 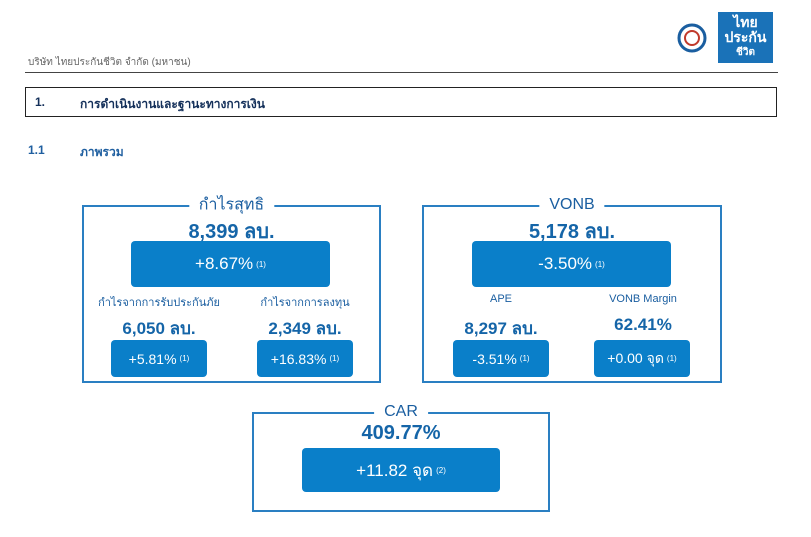 I want to click on item-change-pill: +0.00 จุด (1), so click(x=642, y=358).